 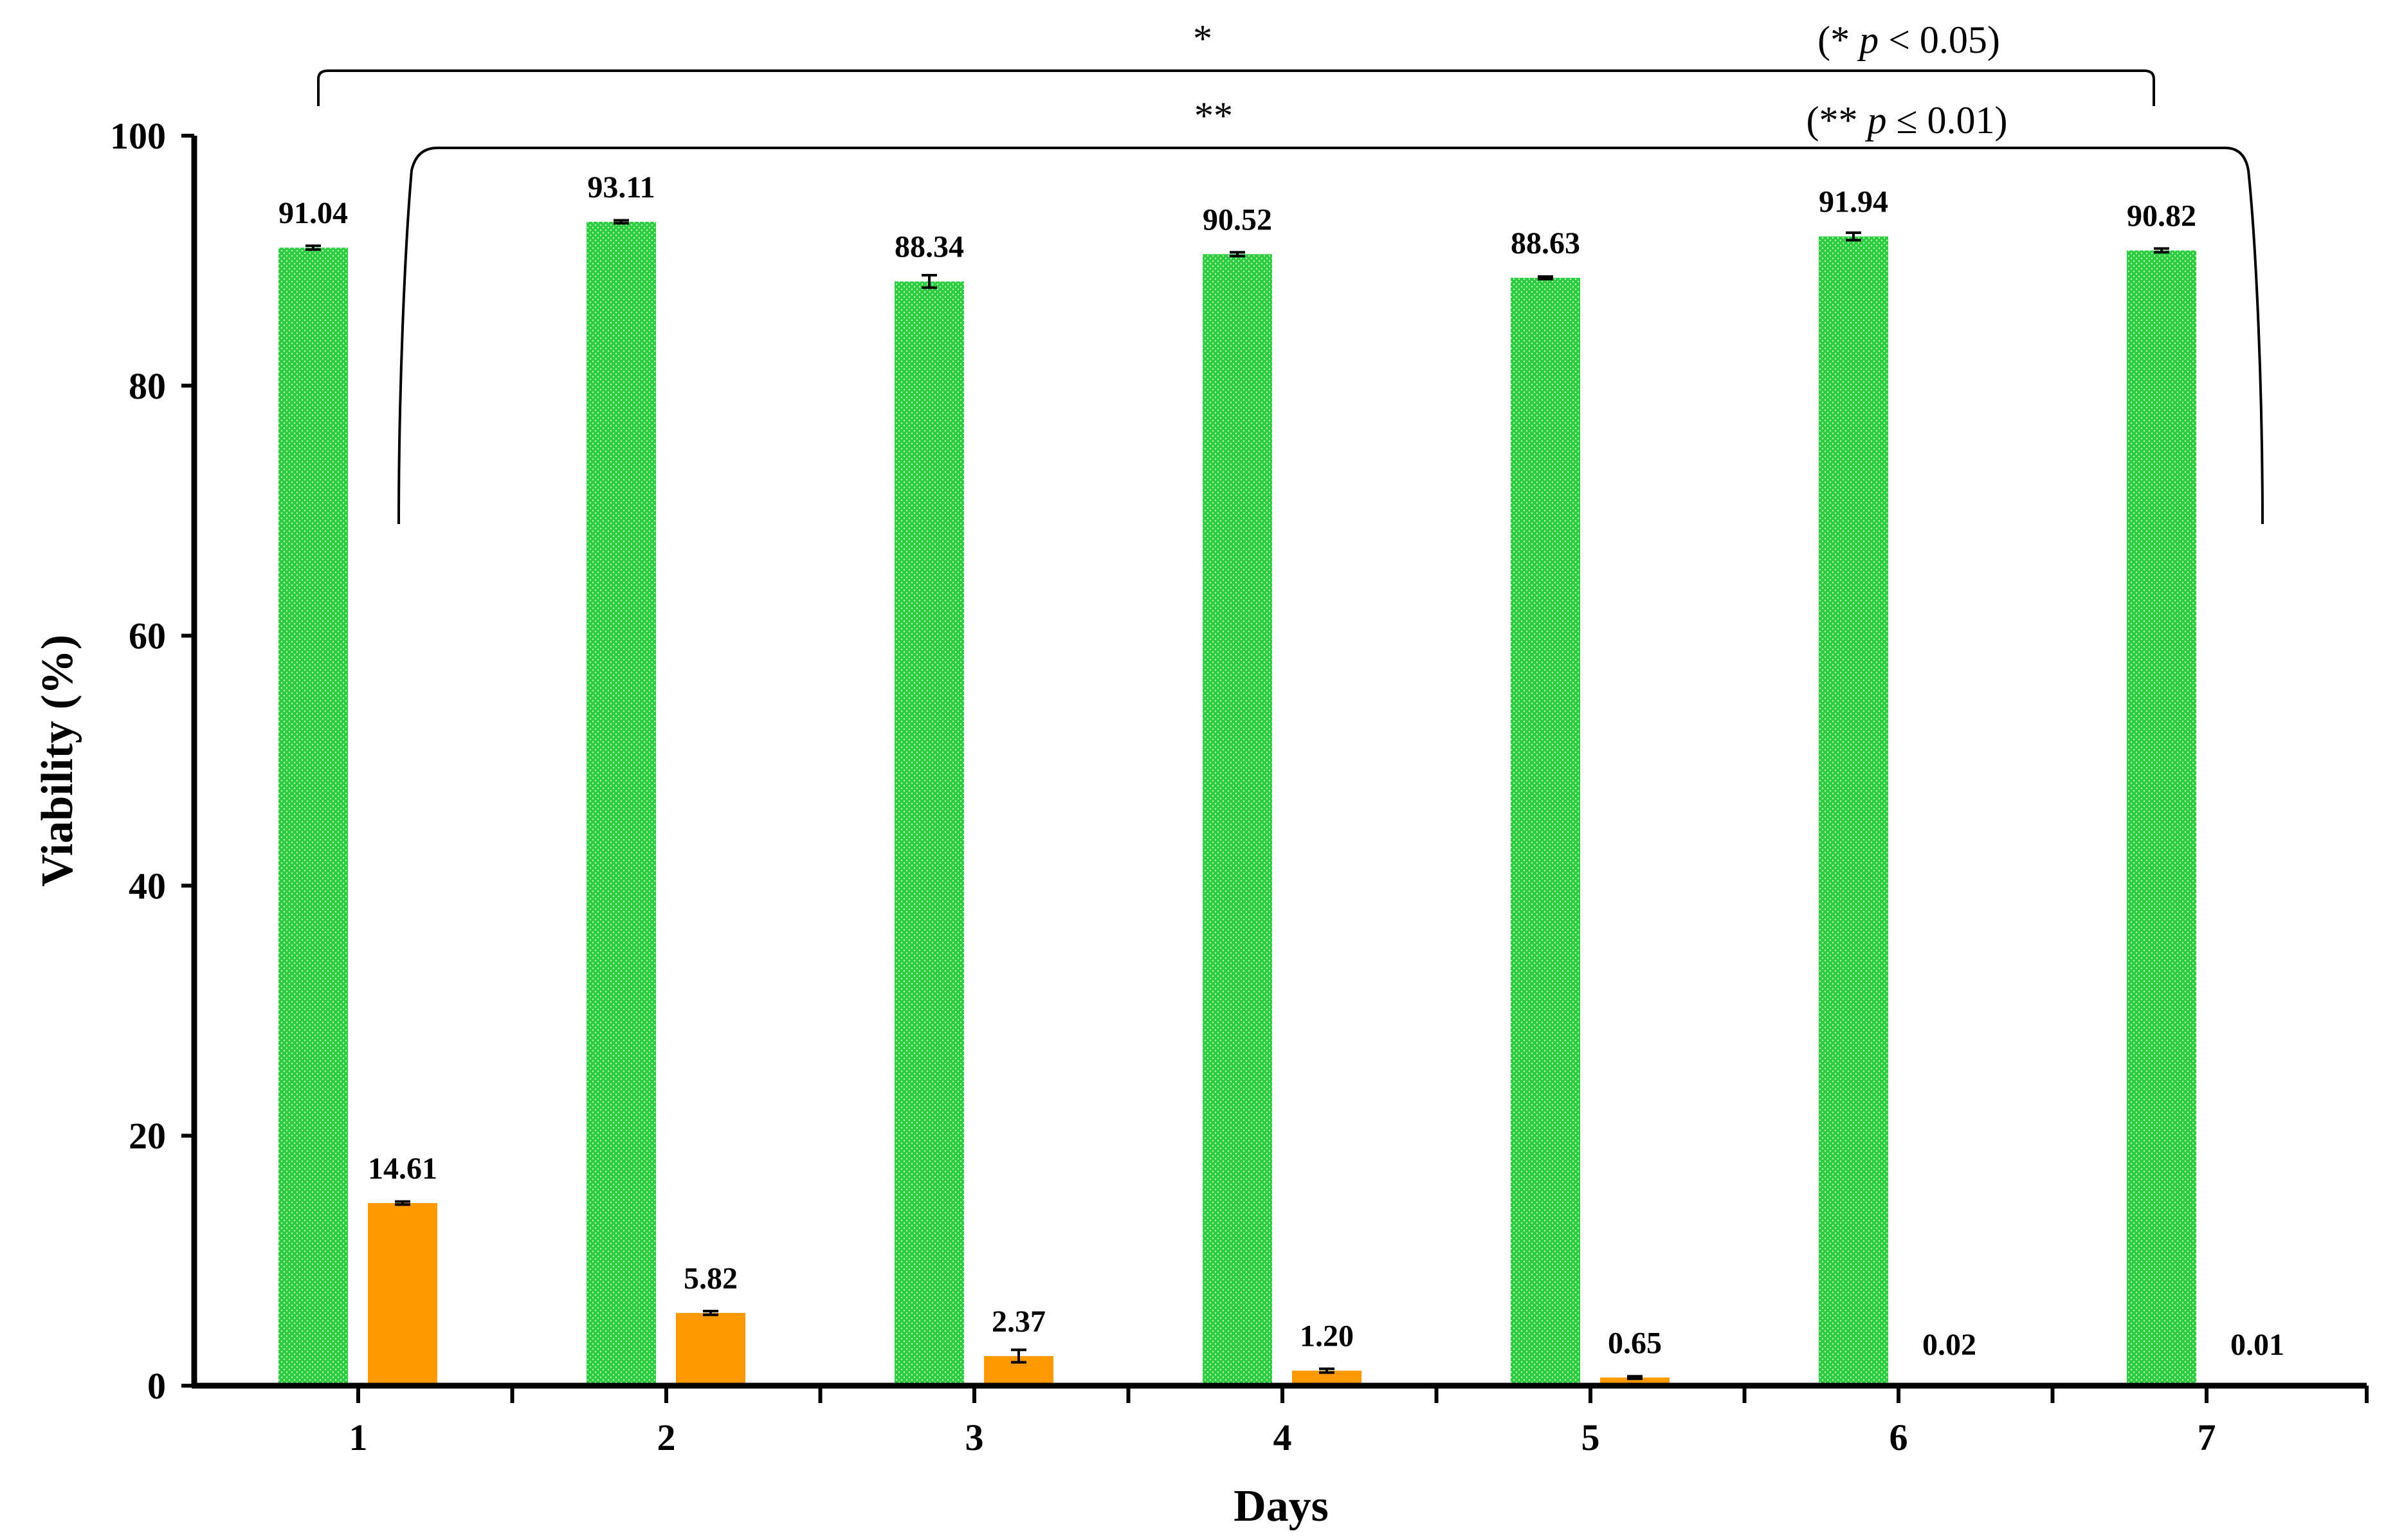 I want to click on x-axis-title: Days, so click(x=1281, y=1506).